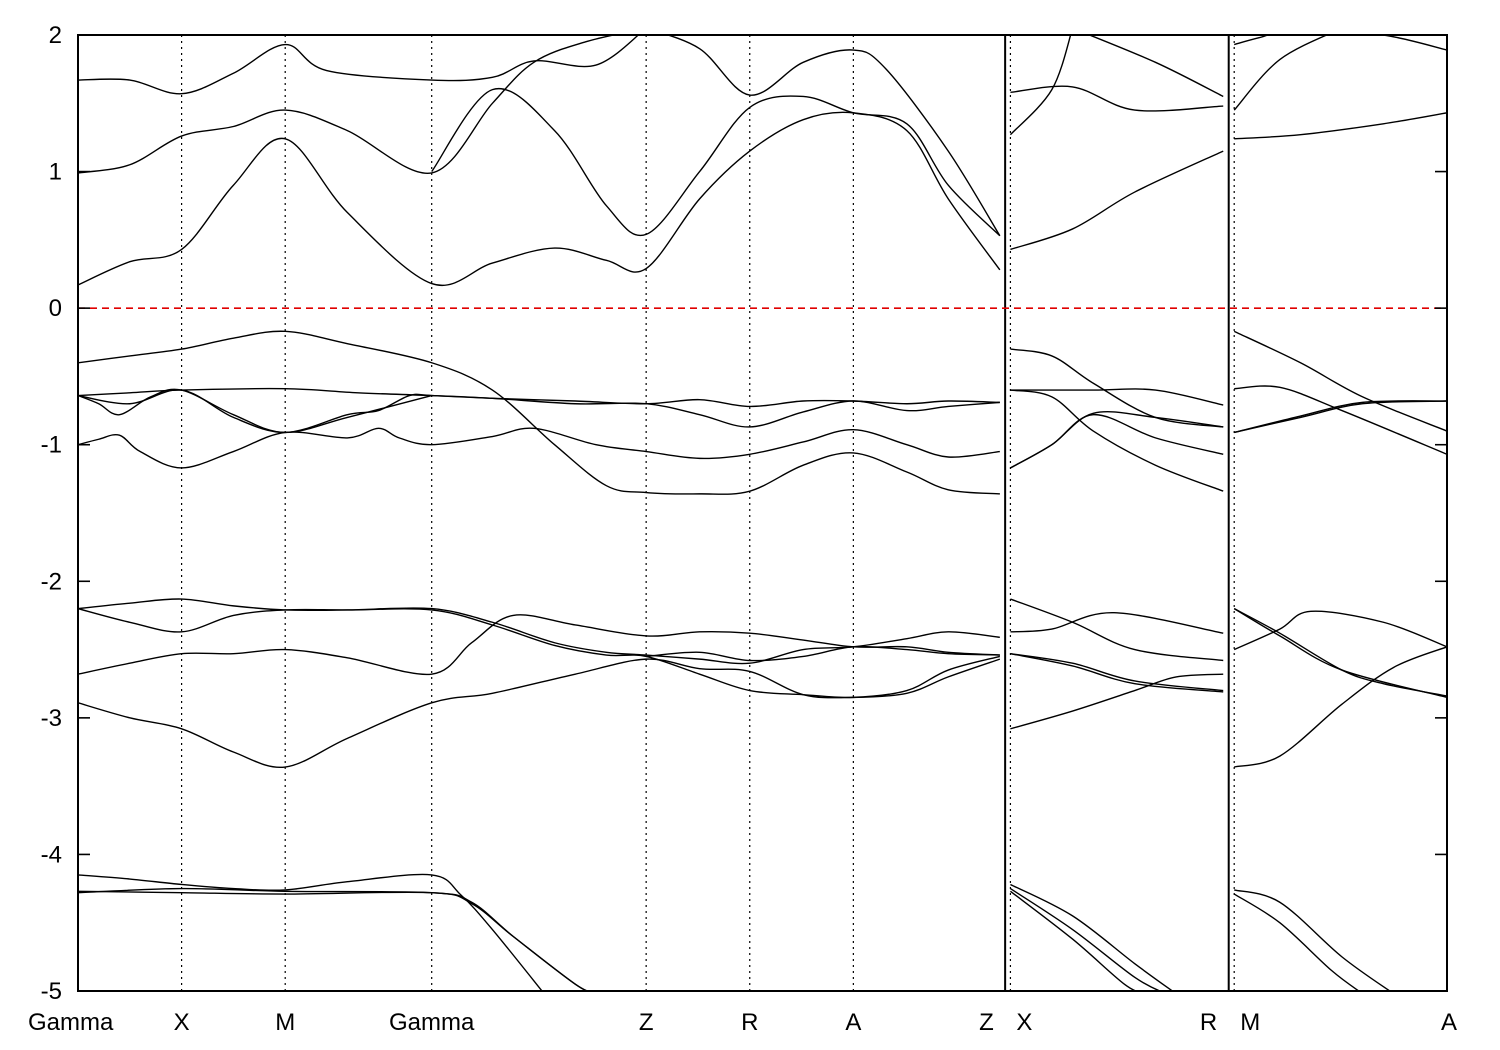 This screenshot has height=1050, width=1500. What do you see at coordinates (853, 1022) in the screenshot?
I see `x-tick-label-6: A` at bounding box center [853, 1022].